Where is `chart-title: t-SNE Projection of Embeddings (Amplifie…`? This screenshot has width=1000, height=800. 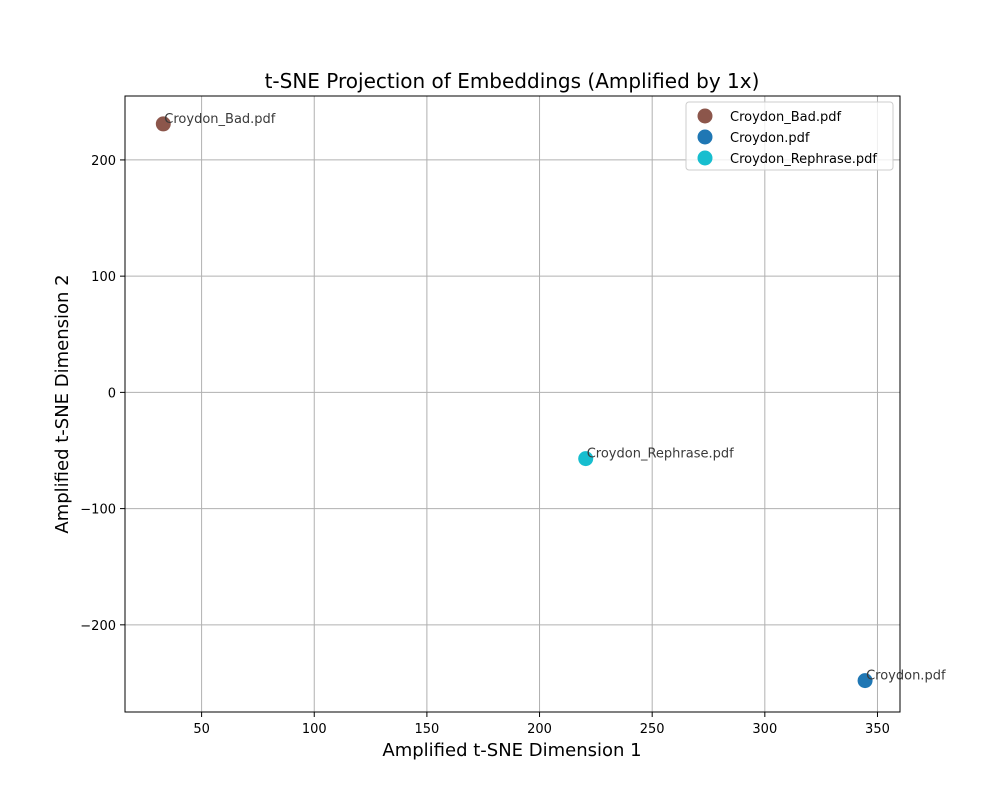
chart-title: t-SNE Projection of Embeddings (Amplifie… is located at coordinates (512, 81).